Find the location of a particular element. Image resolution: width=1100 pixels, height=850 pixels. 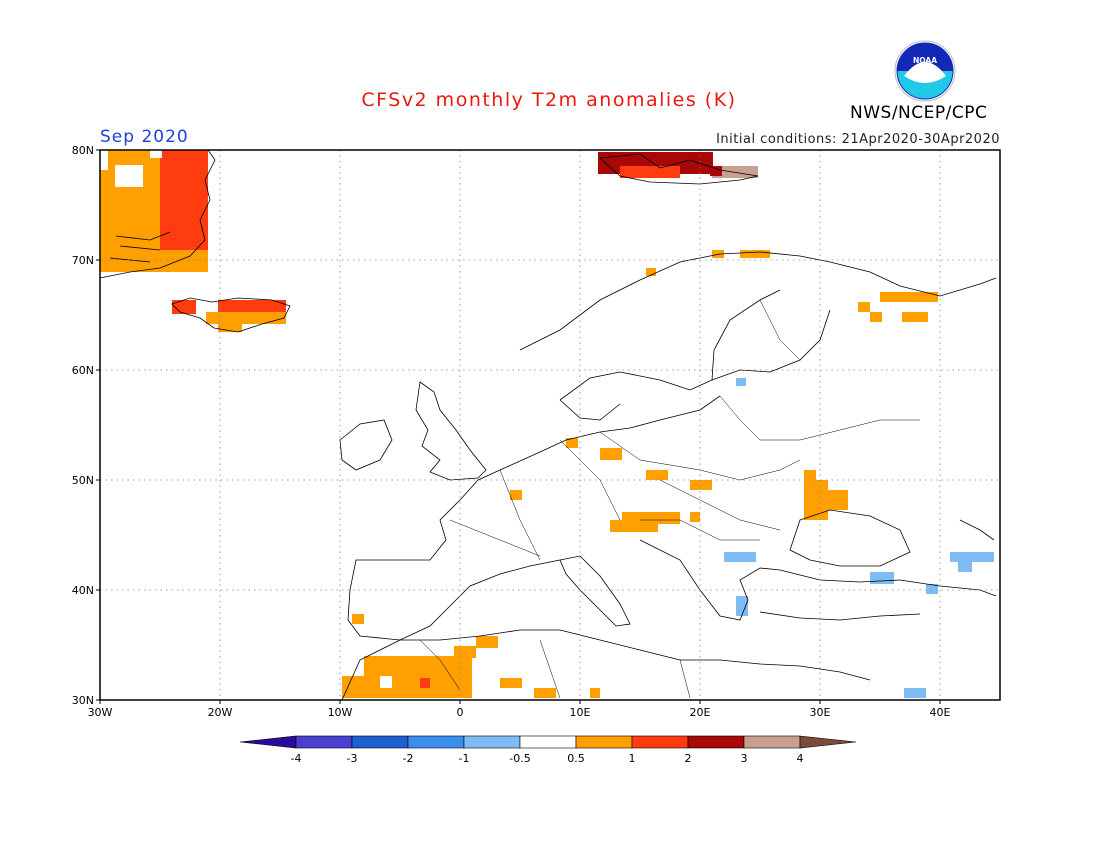

colorbar-label: -1 is located at coordinates (464, 758).